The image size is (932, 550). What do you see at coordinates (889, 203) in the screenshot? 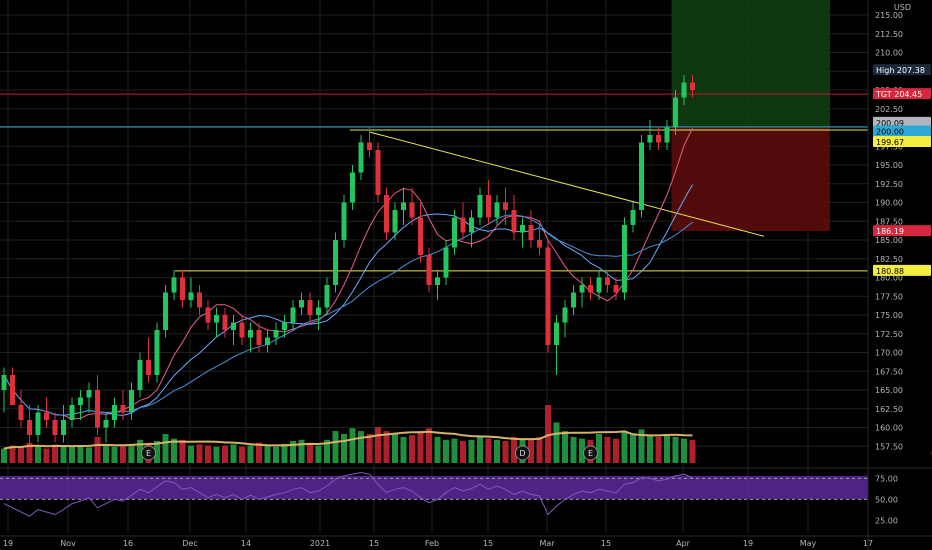
I see `price-axis-tick: 190.00` at bounding box center [889, 203].